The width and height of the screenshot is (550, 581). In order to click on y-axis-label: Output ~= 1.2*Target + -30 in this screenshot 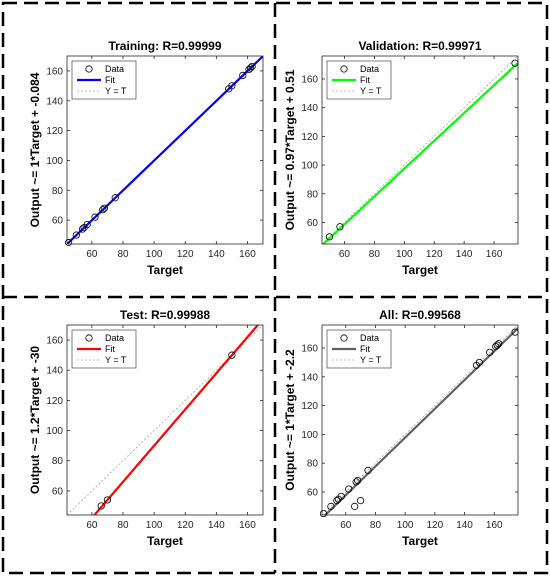, I will do `click(35, 420)`.